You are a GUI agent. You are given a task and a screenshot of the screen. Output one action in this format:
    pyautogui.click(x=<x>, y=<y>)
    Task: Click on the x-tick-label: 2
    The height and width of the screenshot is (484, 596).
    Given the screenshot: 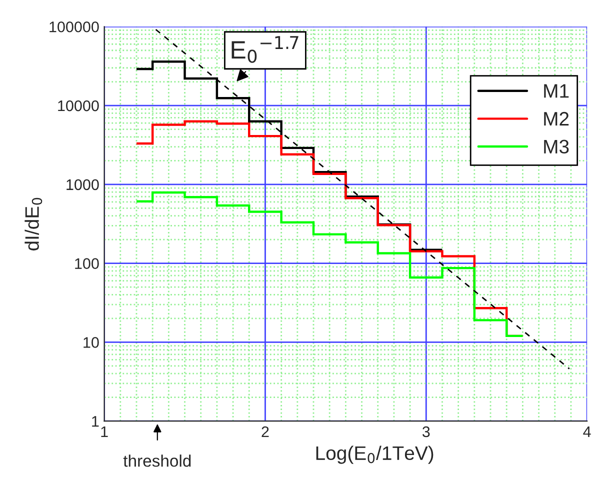 What is the action you would take?
    pyautogui.click(x=265, y=432)
    